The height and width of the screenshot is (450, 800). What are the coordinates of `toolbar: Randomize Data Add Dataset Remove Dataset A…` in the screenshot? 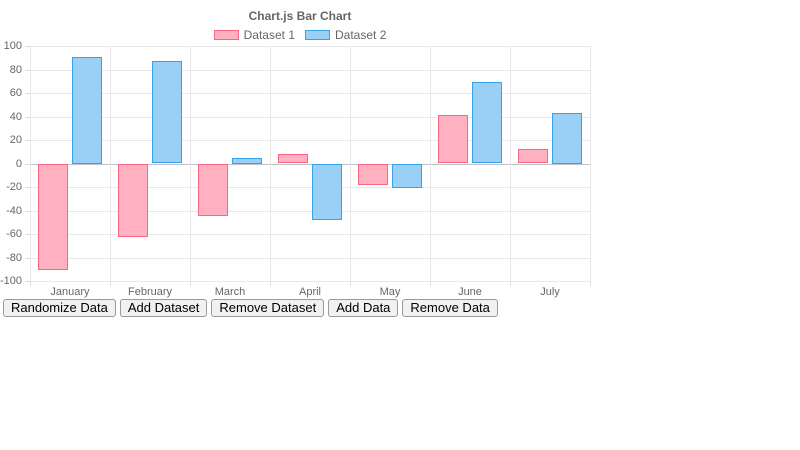 It's located at (250, 308).